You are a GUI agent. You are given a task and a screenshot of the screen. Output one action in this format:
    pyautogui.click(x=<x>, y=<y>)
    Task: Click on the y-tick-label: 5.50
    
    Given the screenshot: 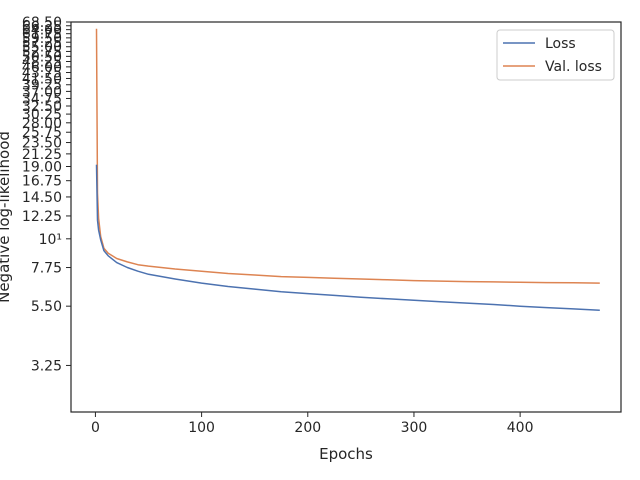 What is the action you would take?
    pyautogui.click(x=46, y=307)
    